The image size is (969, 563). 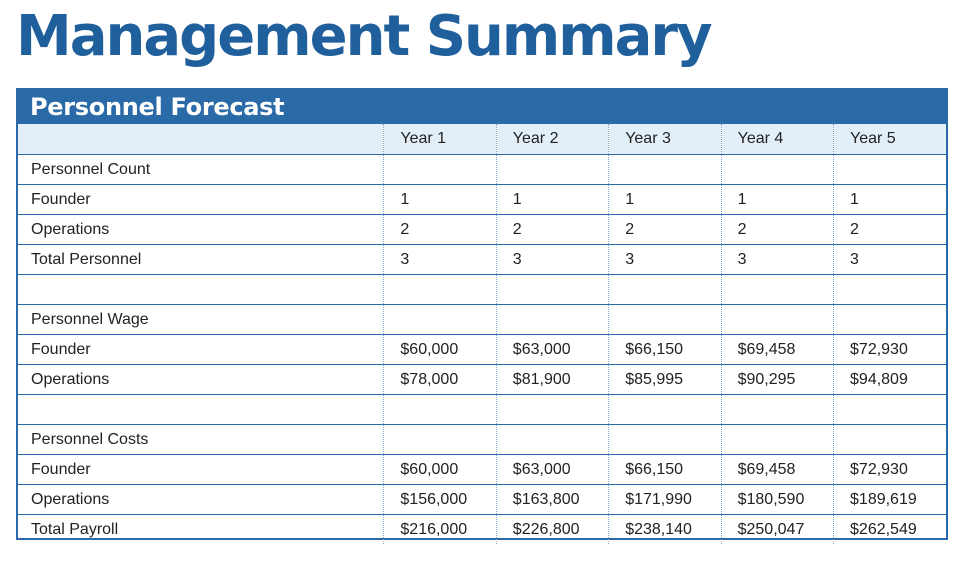 What do you see at coordinates (201, 439) in the screenshot?
I see `row-label: Personnel Costs` at bounding box center [201, 439].